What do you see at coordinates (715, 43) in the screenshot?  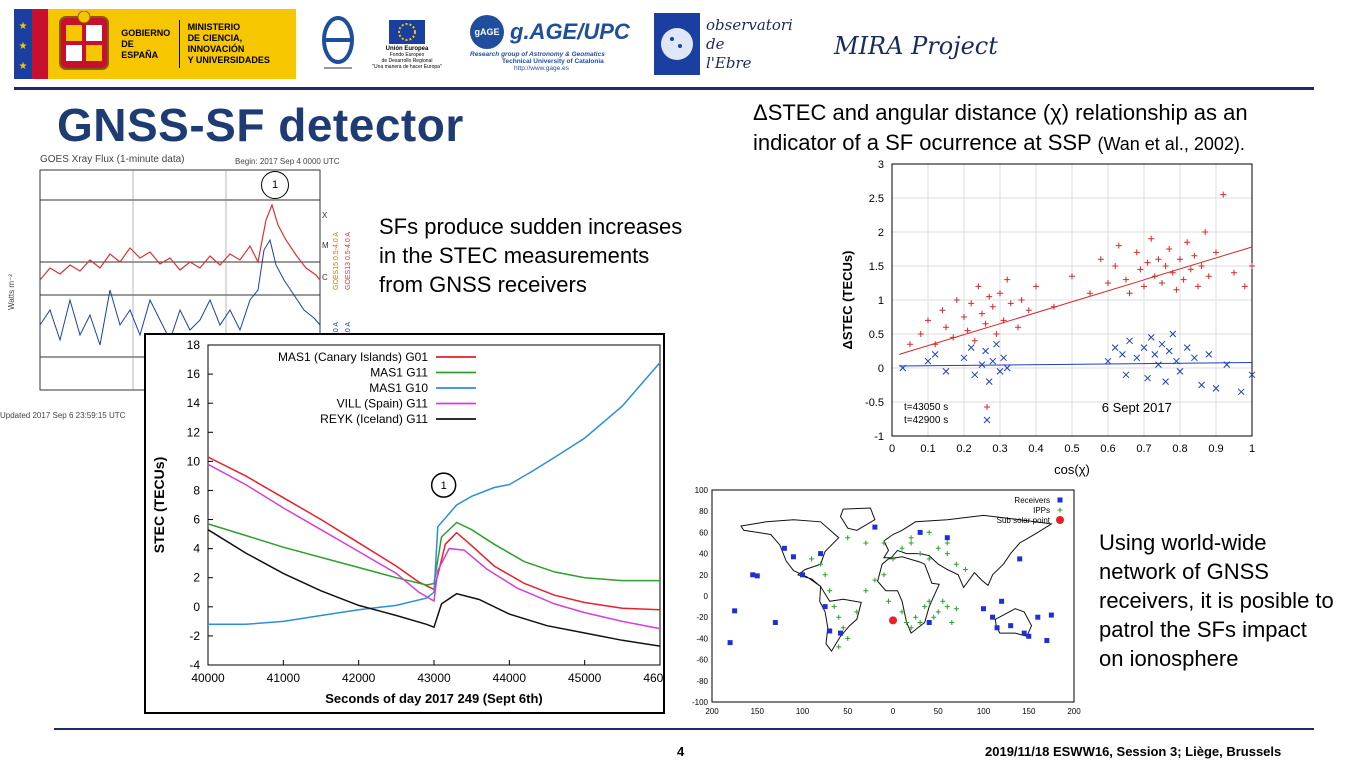 I see `observatori-line2: de` at bounding box center [715, 43].